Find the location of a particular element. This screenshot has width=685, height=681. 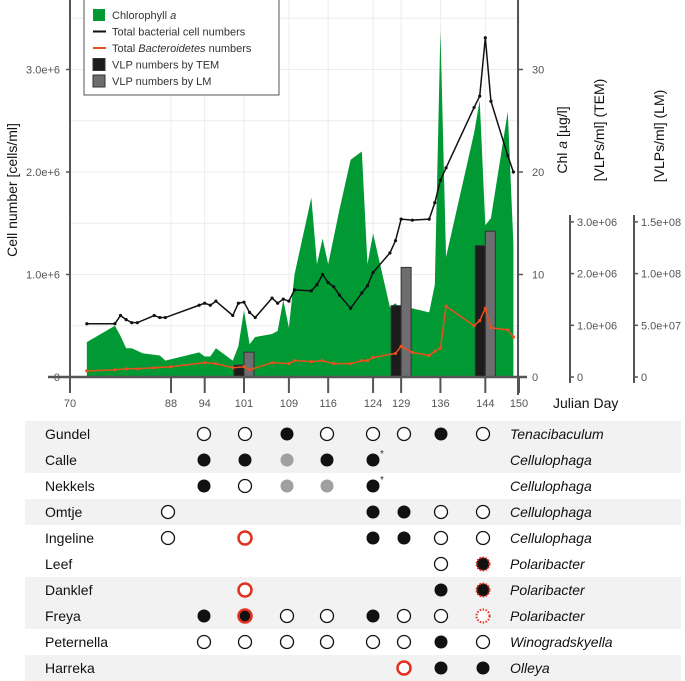

y4-axis-title: [VLPs/ml] (LM) is located at coordinates (659, 136).